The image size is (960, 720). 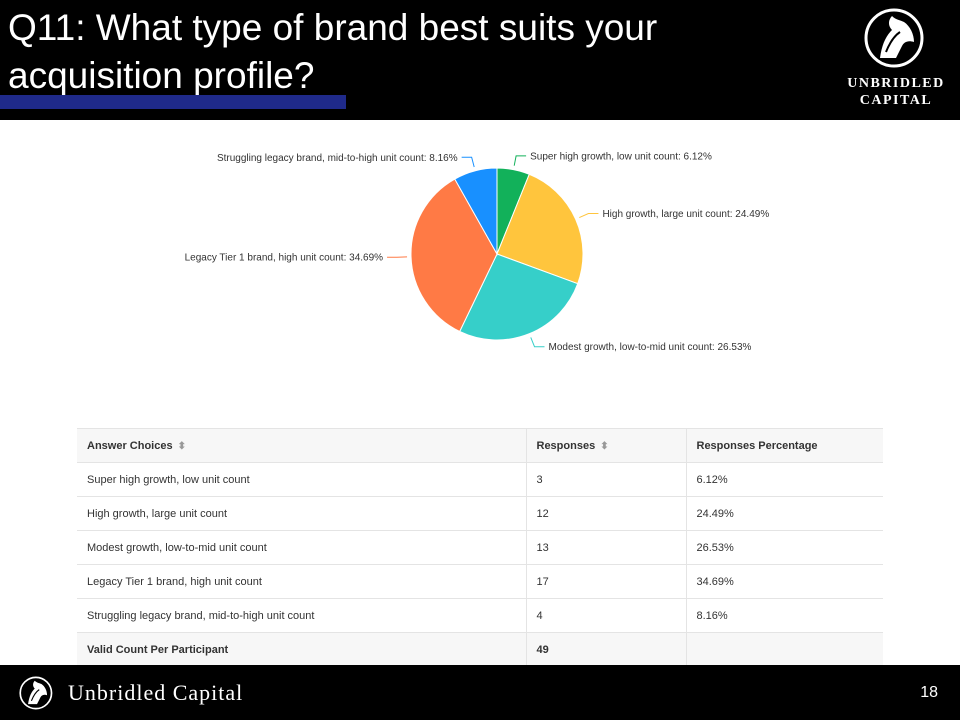 I want to click on percentage-cell: 8.16%, so click(x=784, y=615).